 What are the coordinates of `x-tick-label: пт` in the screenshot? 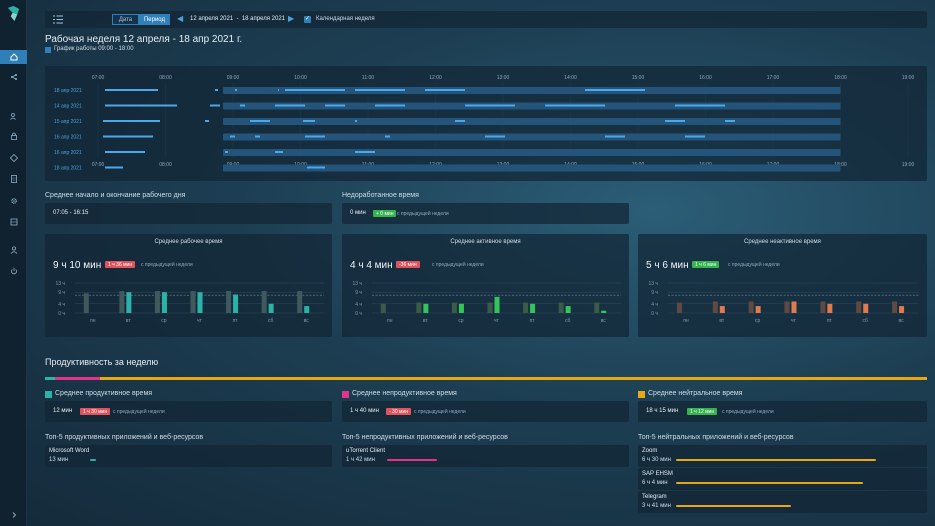 It's located at (533, 321).